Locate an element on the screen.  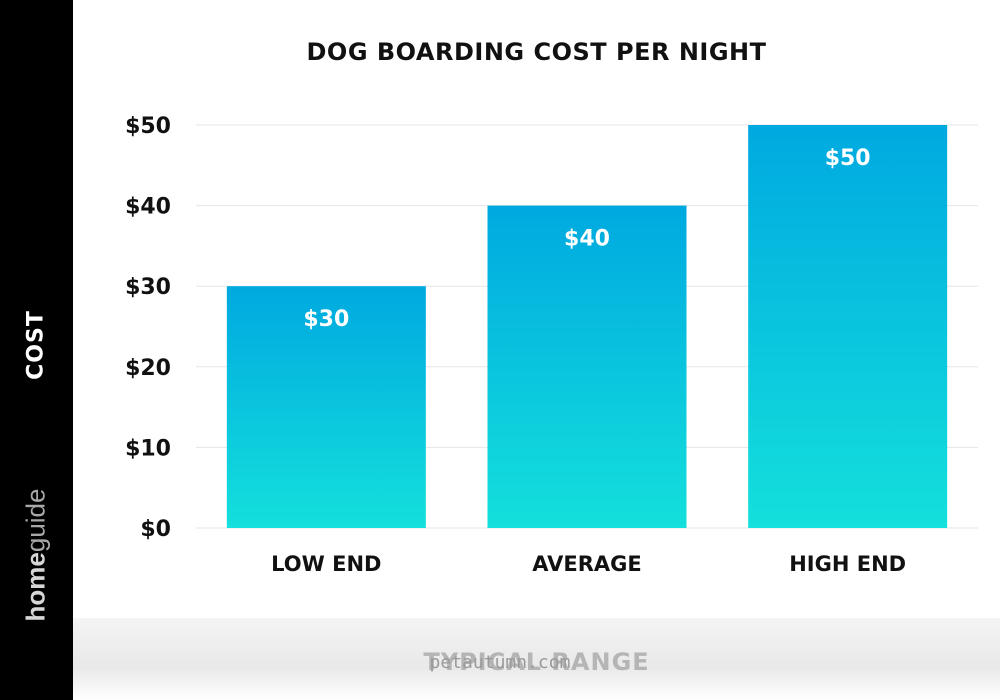
x-category-label: HIGH END is located at coordinates (847, 564).